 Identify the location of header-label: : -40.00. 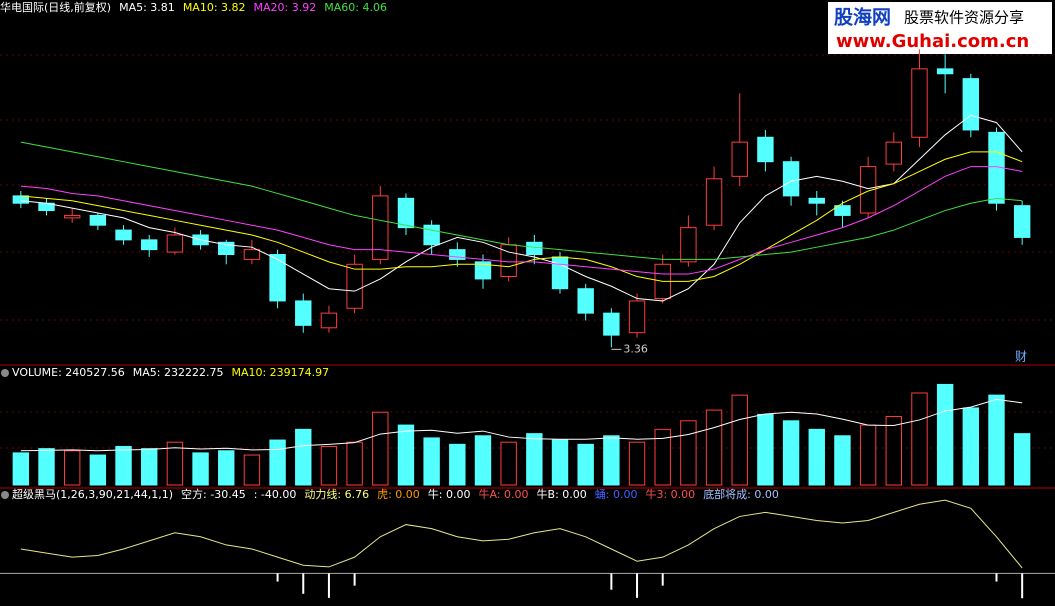
(275, 494).